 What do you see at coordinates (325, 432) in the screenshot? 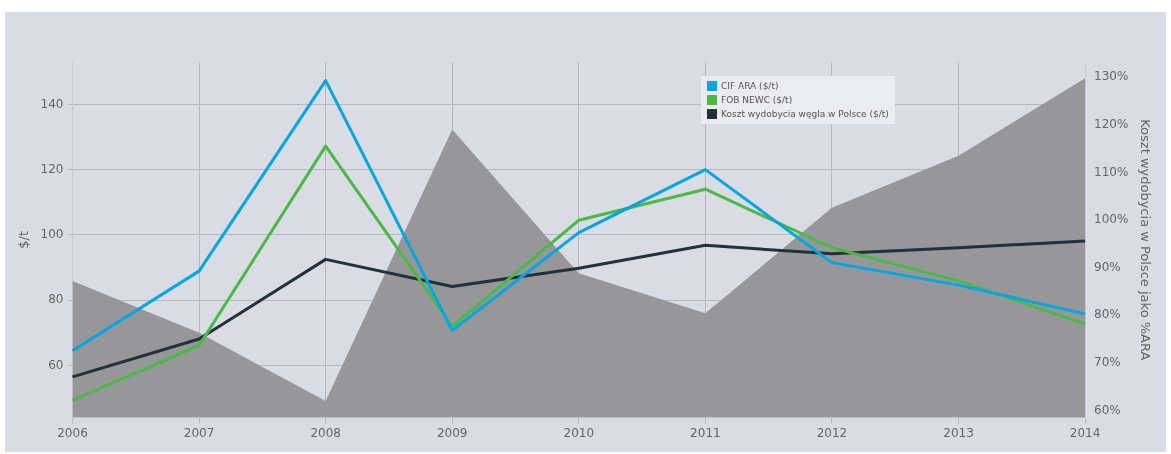
I see `x-tick-label: 2008` at bounding box center [325, 432].